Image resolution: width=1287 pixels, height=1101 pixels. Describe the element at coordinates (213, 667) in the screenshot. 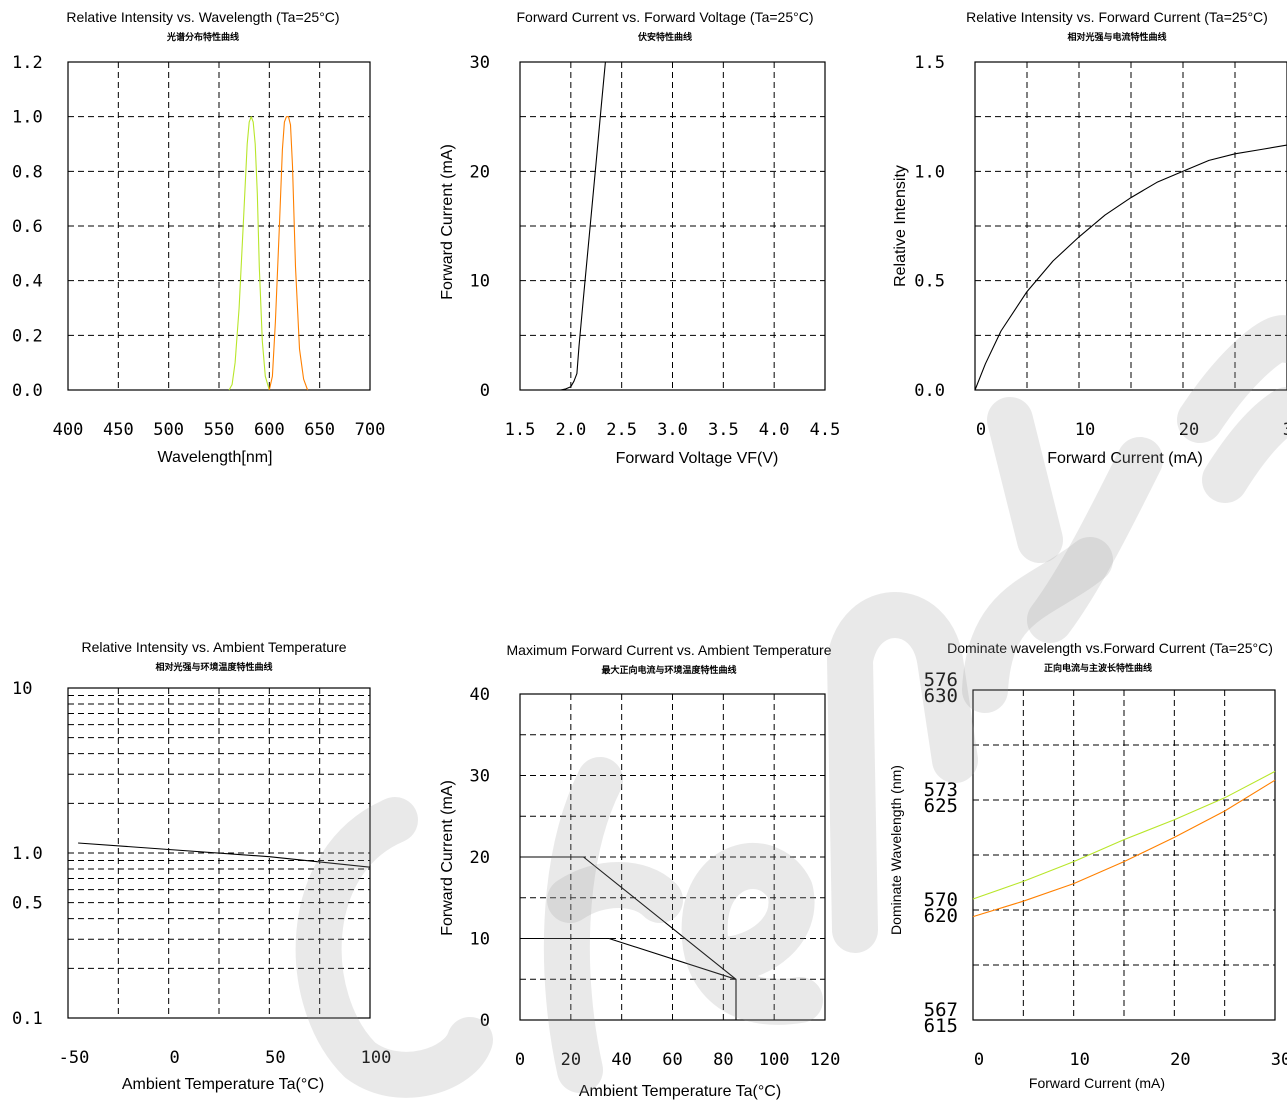

I see `chart-subtitle: 相对光强与环境温度特性曲线` at that location.